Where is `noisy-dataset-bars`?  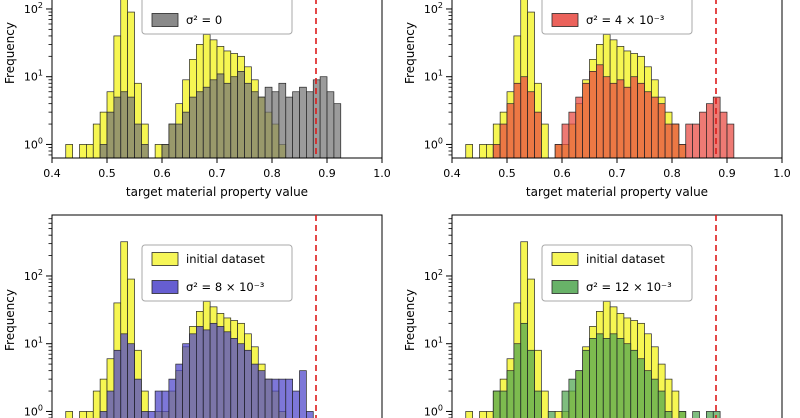
noisy-dataset-bars is located at coordinates (206, 370).